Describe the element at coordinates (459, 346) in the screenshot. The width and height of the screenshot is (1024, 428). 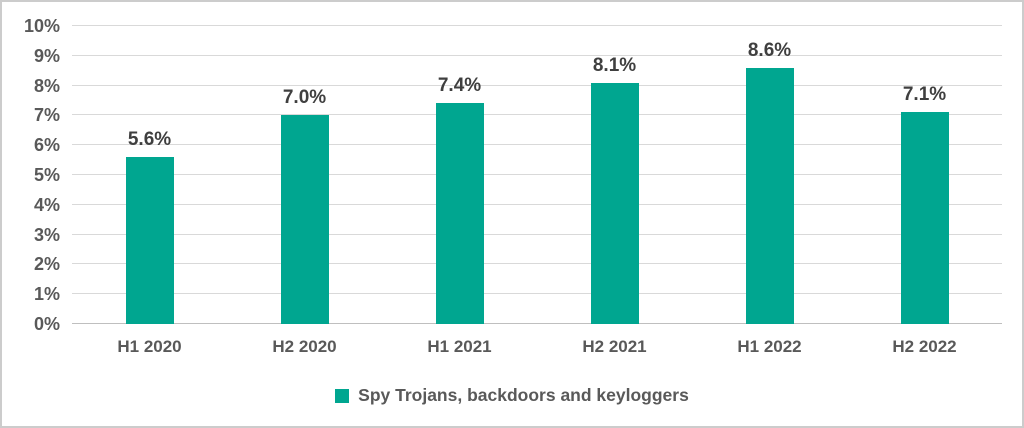
I see `x-axis-tick-label: H1 2021` at that location.